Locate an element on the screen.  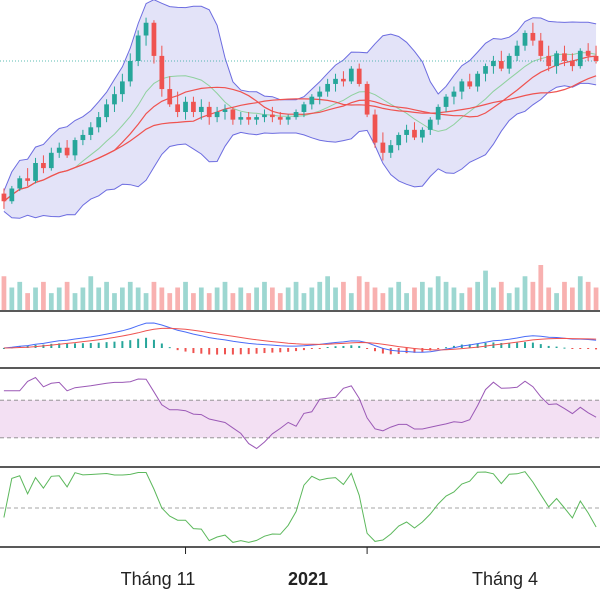
x-tick-label-0: Tháng 11 is located at coordinates (158, 579).